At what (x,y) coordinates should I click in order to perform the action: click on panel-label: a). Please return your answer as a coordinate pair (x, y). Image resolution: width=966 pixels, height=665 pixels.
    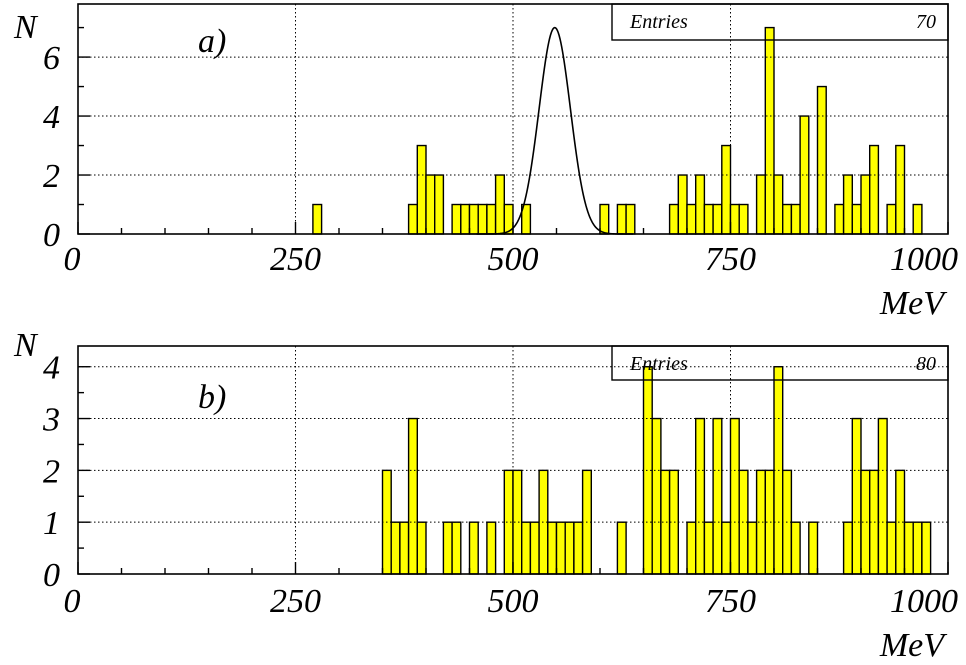
    Looking at the image, I should click on (212, 41).